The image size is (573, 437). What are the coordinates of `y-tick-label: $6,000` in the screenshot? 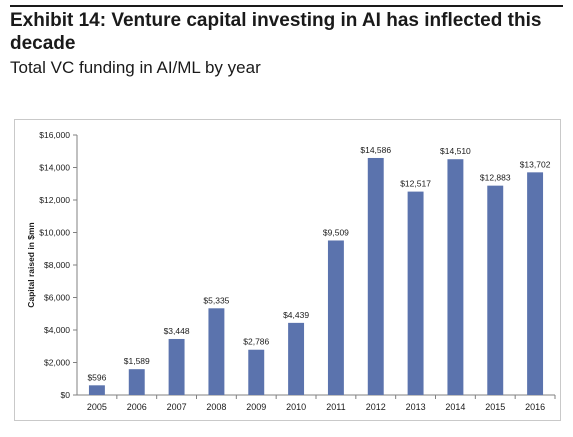 It's located at (57, 298).